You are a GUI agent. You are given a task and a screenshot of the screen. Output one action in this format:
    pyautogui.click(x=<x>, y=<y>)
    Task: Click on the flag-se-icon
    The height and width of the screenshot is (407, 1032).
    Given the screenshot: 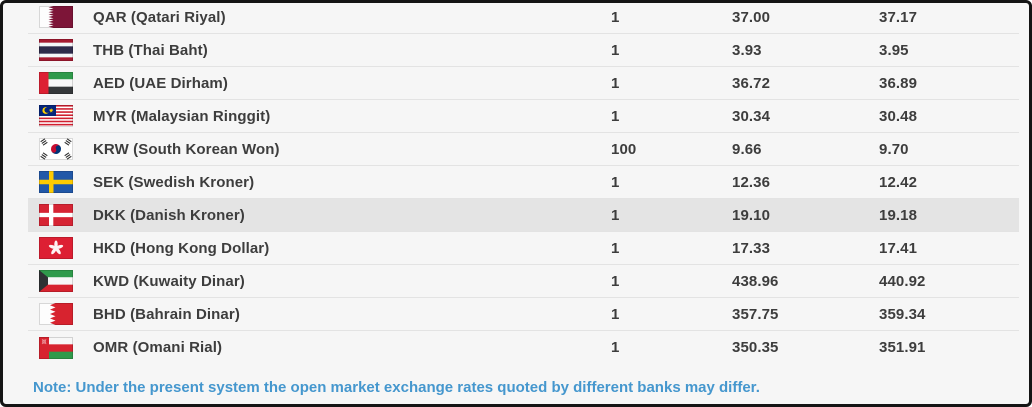 What is the action you would take?
    pyautogui.click(x=56, y=182)
    